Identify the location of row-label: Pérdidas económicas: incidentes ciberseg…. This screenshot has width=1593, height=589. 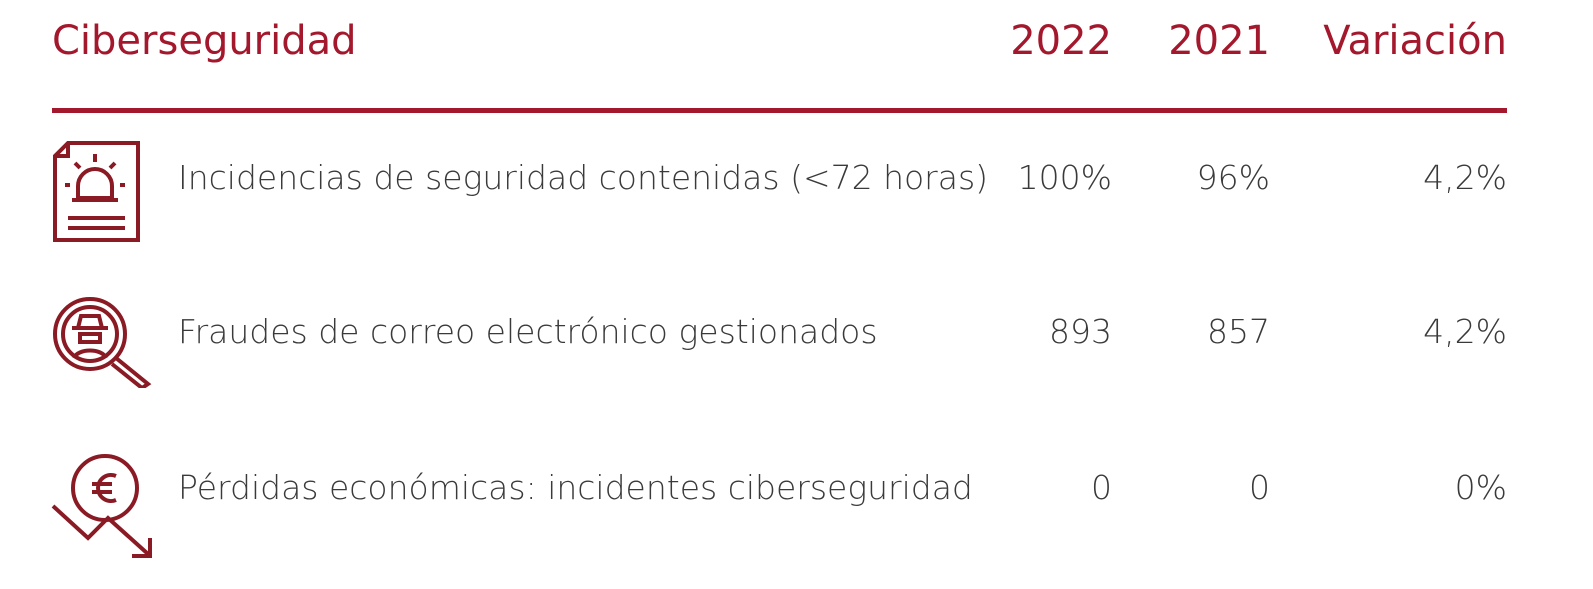
(575, 487).